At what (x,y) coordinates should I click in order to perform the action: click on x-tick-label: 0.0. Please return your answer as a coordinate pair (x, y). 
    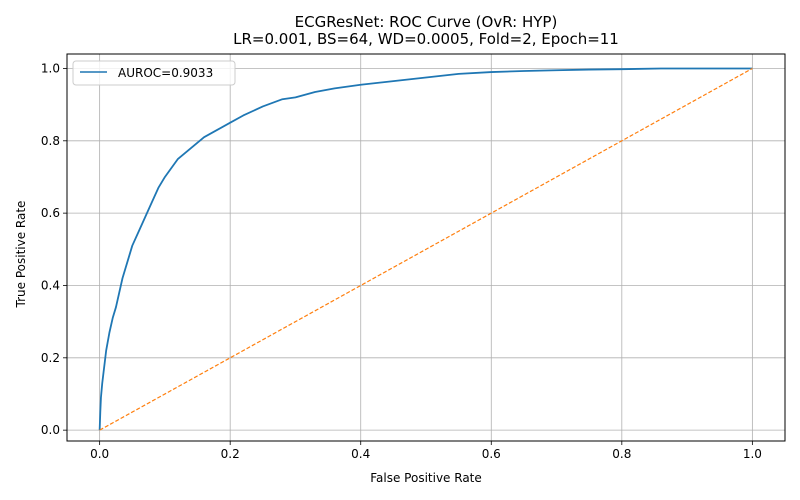
    Looking at the image, I should click on (99, 454).